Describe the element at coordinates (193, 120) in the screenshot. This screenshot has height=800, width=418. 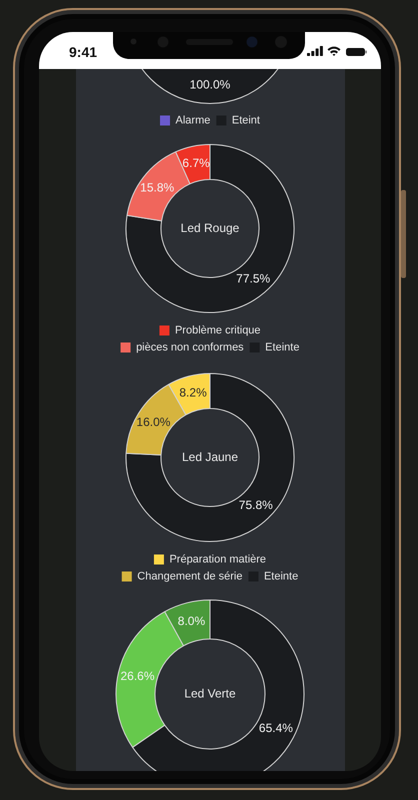
I see `legend-label: Alarme` at that location.